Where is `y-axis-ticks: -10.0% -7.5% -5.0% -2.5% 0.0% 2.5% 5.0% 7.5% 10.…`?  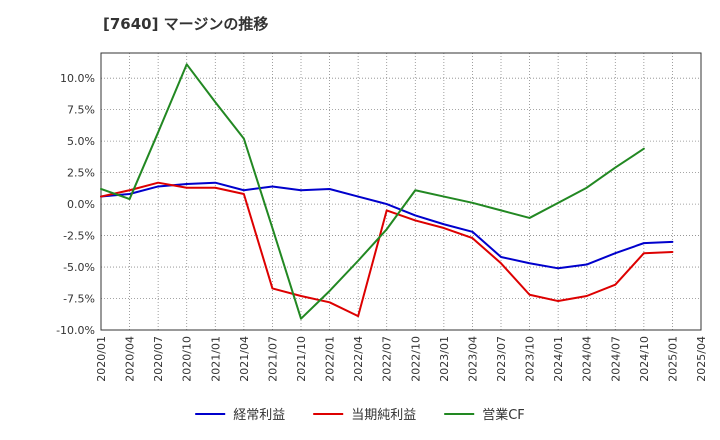
y-axis-ticks: -10.0% -7.5% -5.0% -2.5% 0.0% 2.5% 5.0% 7.5% 10.… is located at coordinates (75, 204).